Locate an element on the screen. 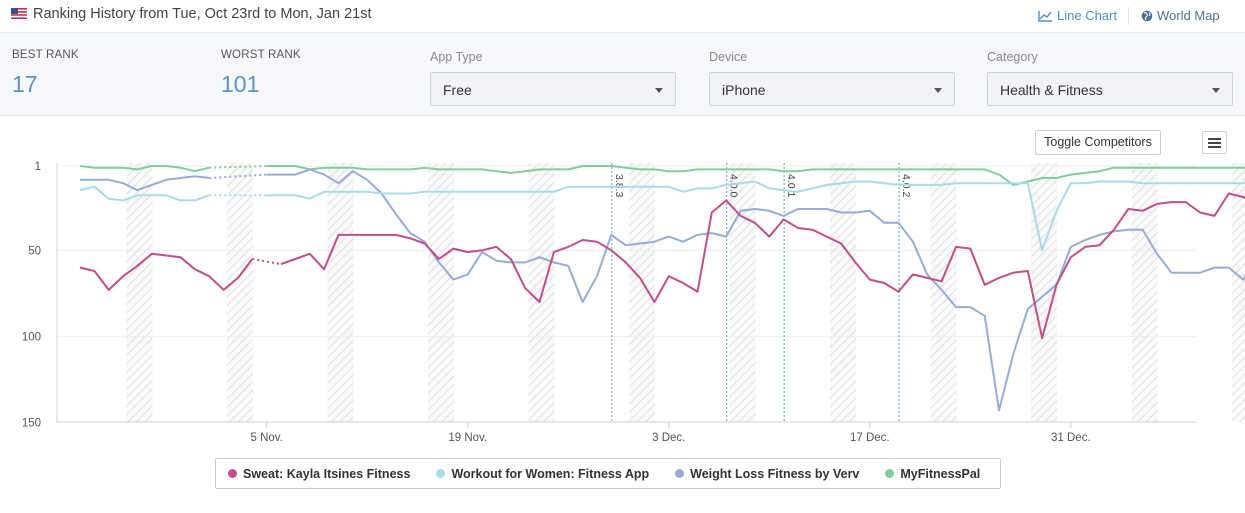 This screenshot has height=513, width=1245. x-tick-label: 5 Nov. is located at coordinates (266, 438).